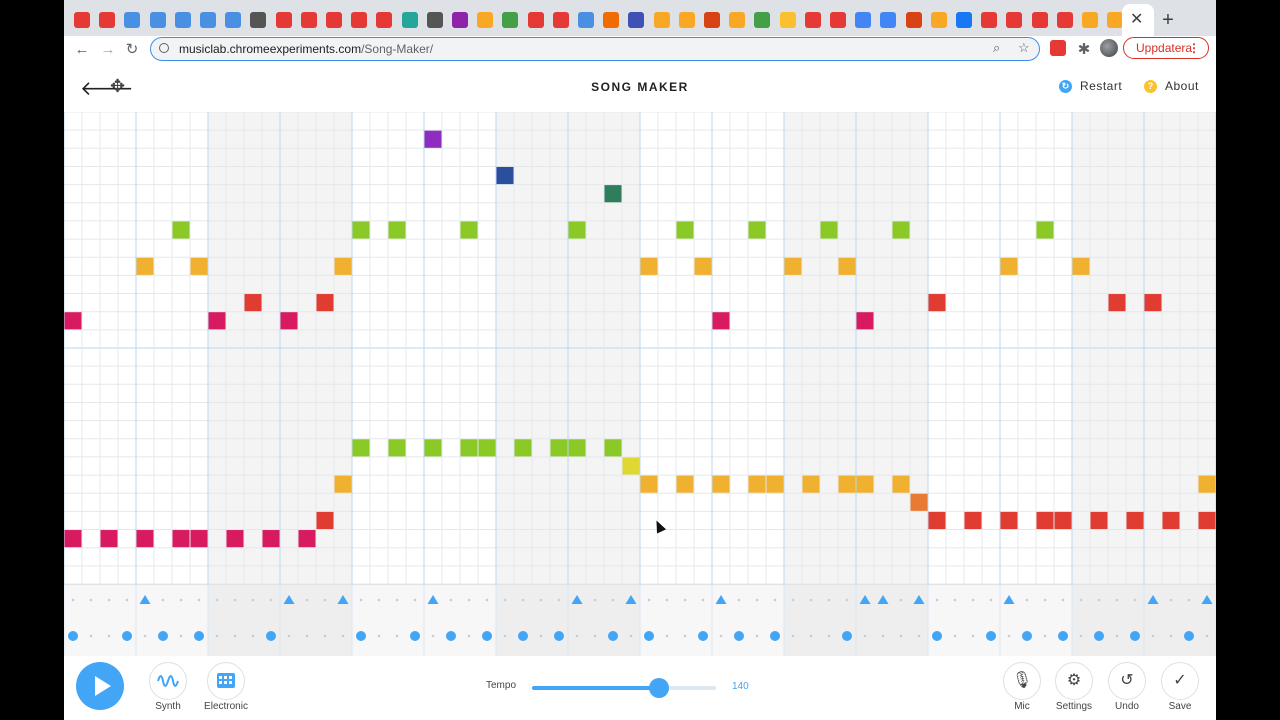  Describe the element at coordinates (1065, 86) in the screenshot. I see `restart-icon: ↻` at that location.